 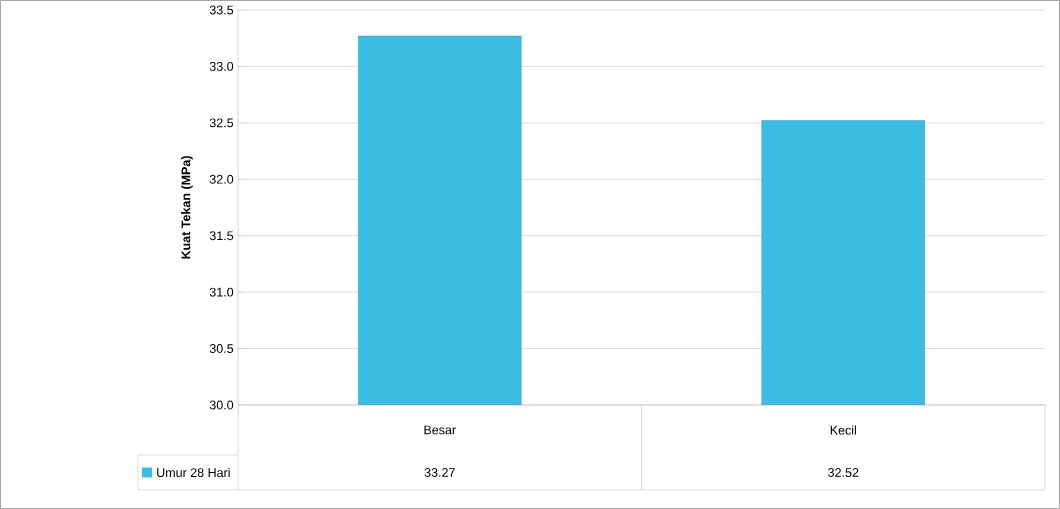 I want to click on y-tick-label: 32.5, so click(x=221, y=123).